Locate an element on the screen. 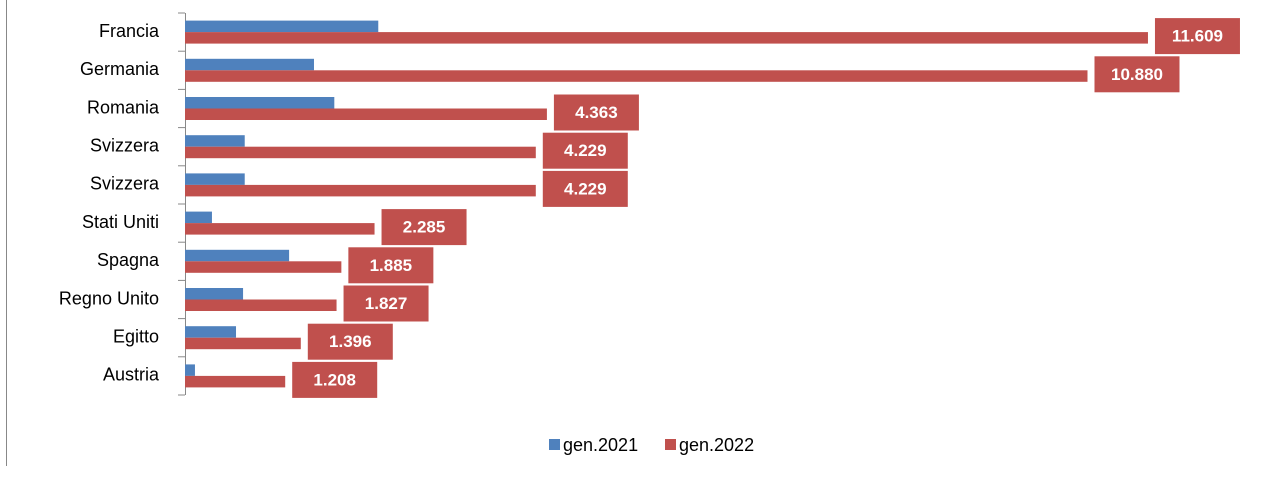 This screenshot has width=1282, height=478. y-tick-label: Egitto is located at coordinates (136, 336).